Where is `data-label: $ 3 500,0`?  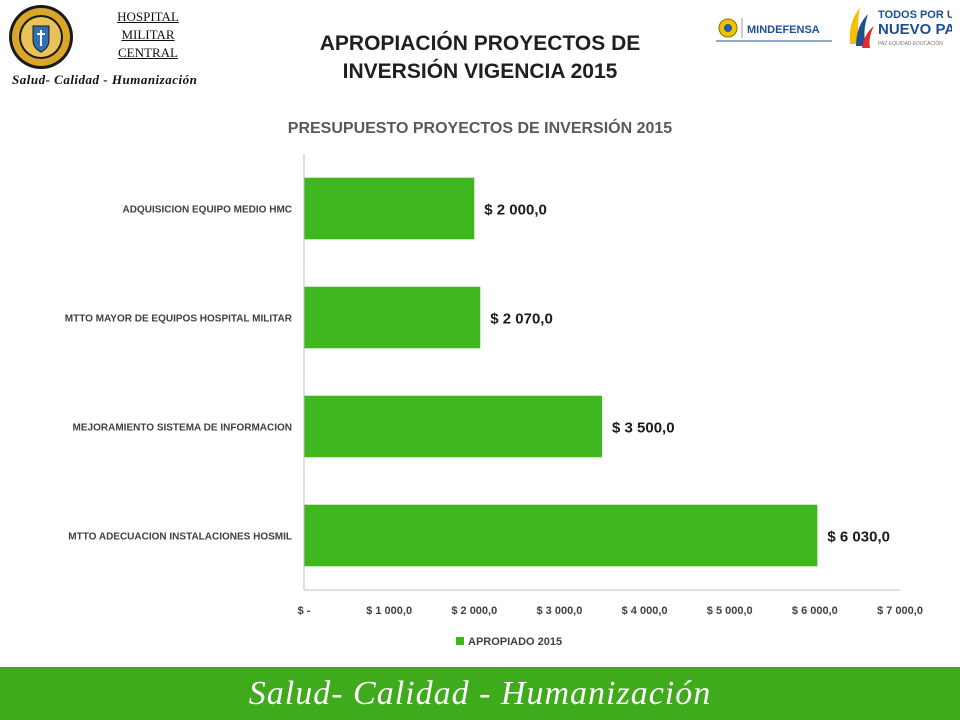
data-label: $ 3 500,0 is located at coordinates (643, 428).